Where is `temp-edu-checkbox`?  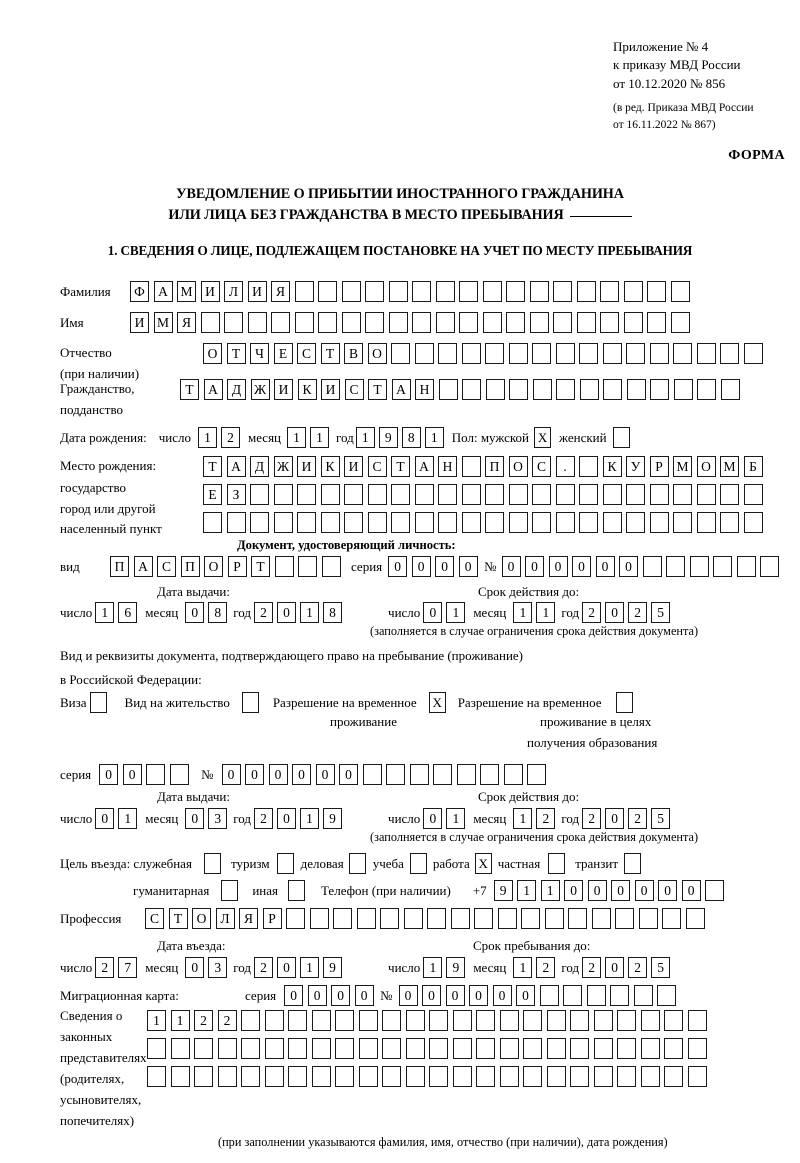
temp-edu-checkbox is located at coordinates (624, 702).